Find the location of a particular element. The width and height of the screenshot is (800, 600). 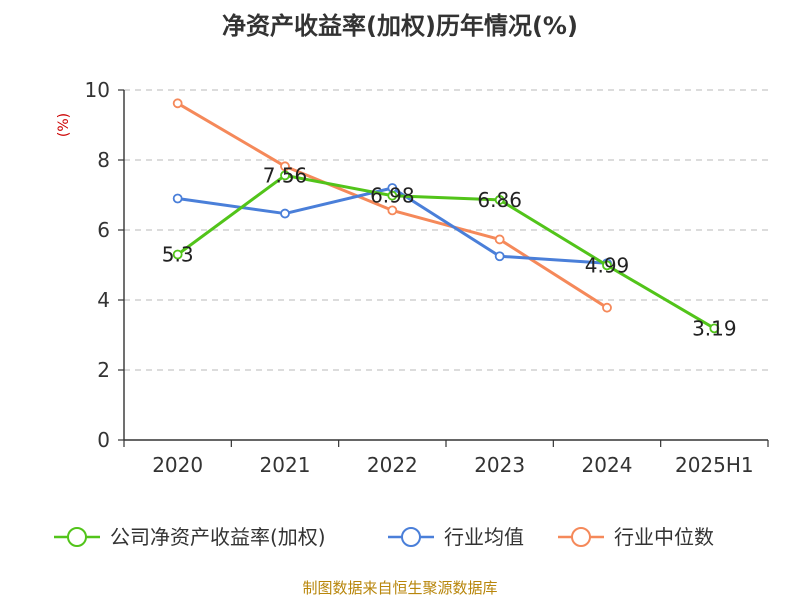

legend-label: 行业均值 is located at coordinates (484, 537).